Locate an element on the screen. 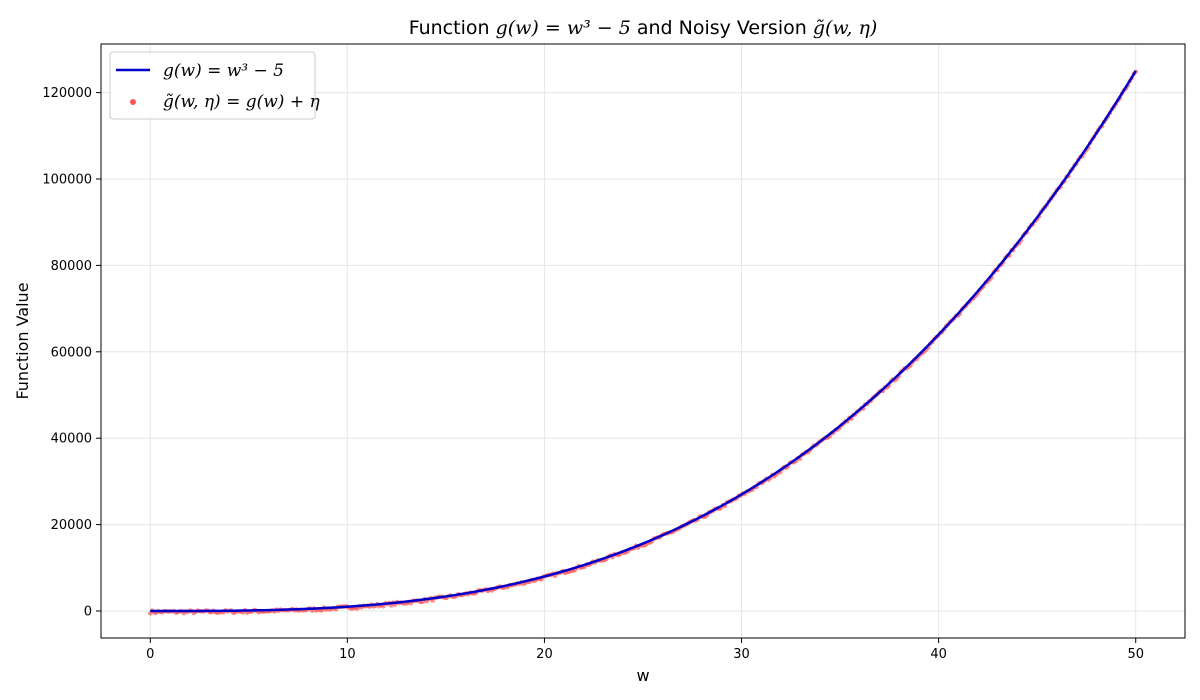  x-tick-label-2: 20 is located at coordinates (544, 654).